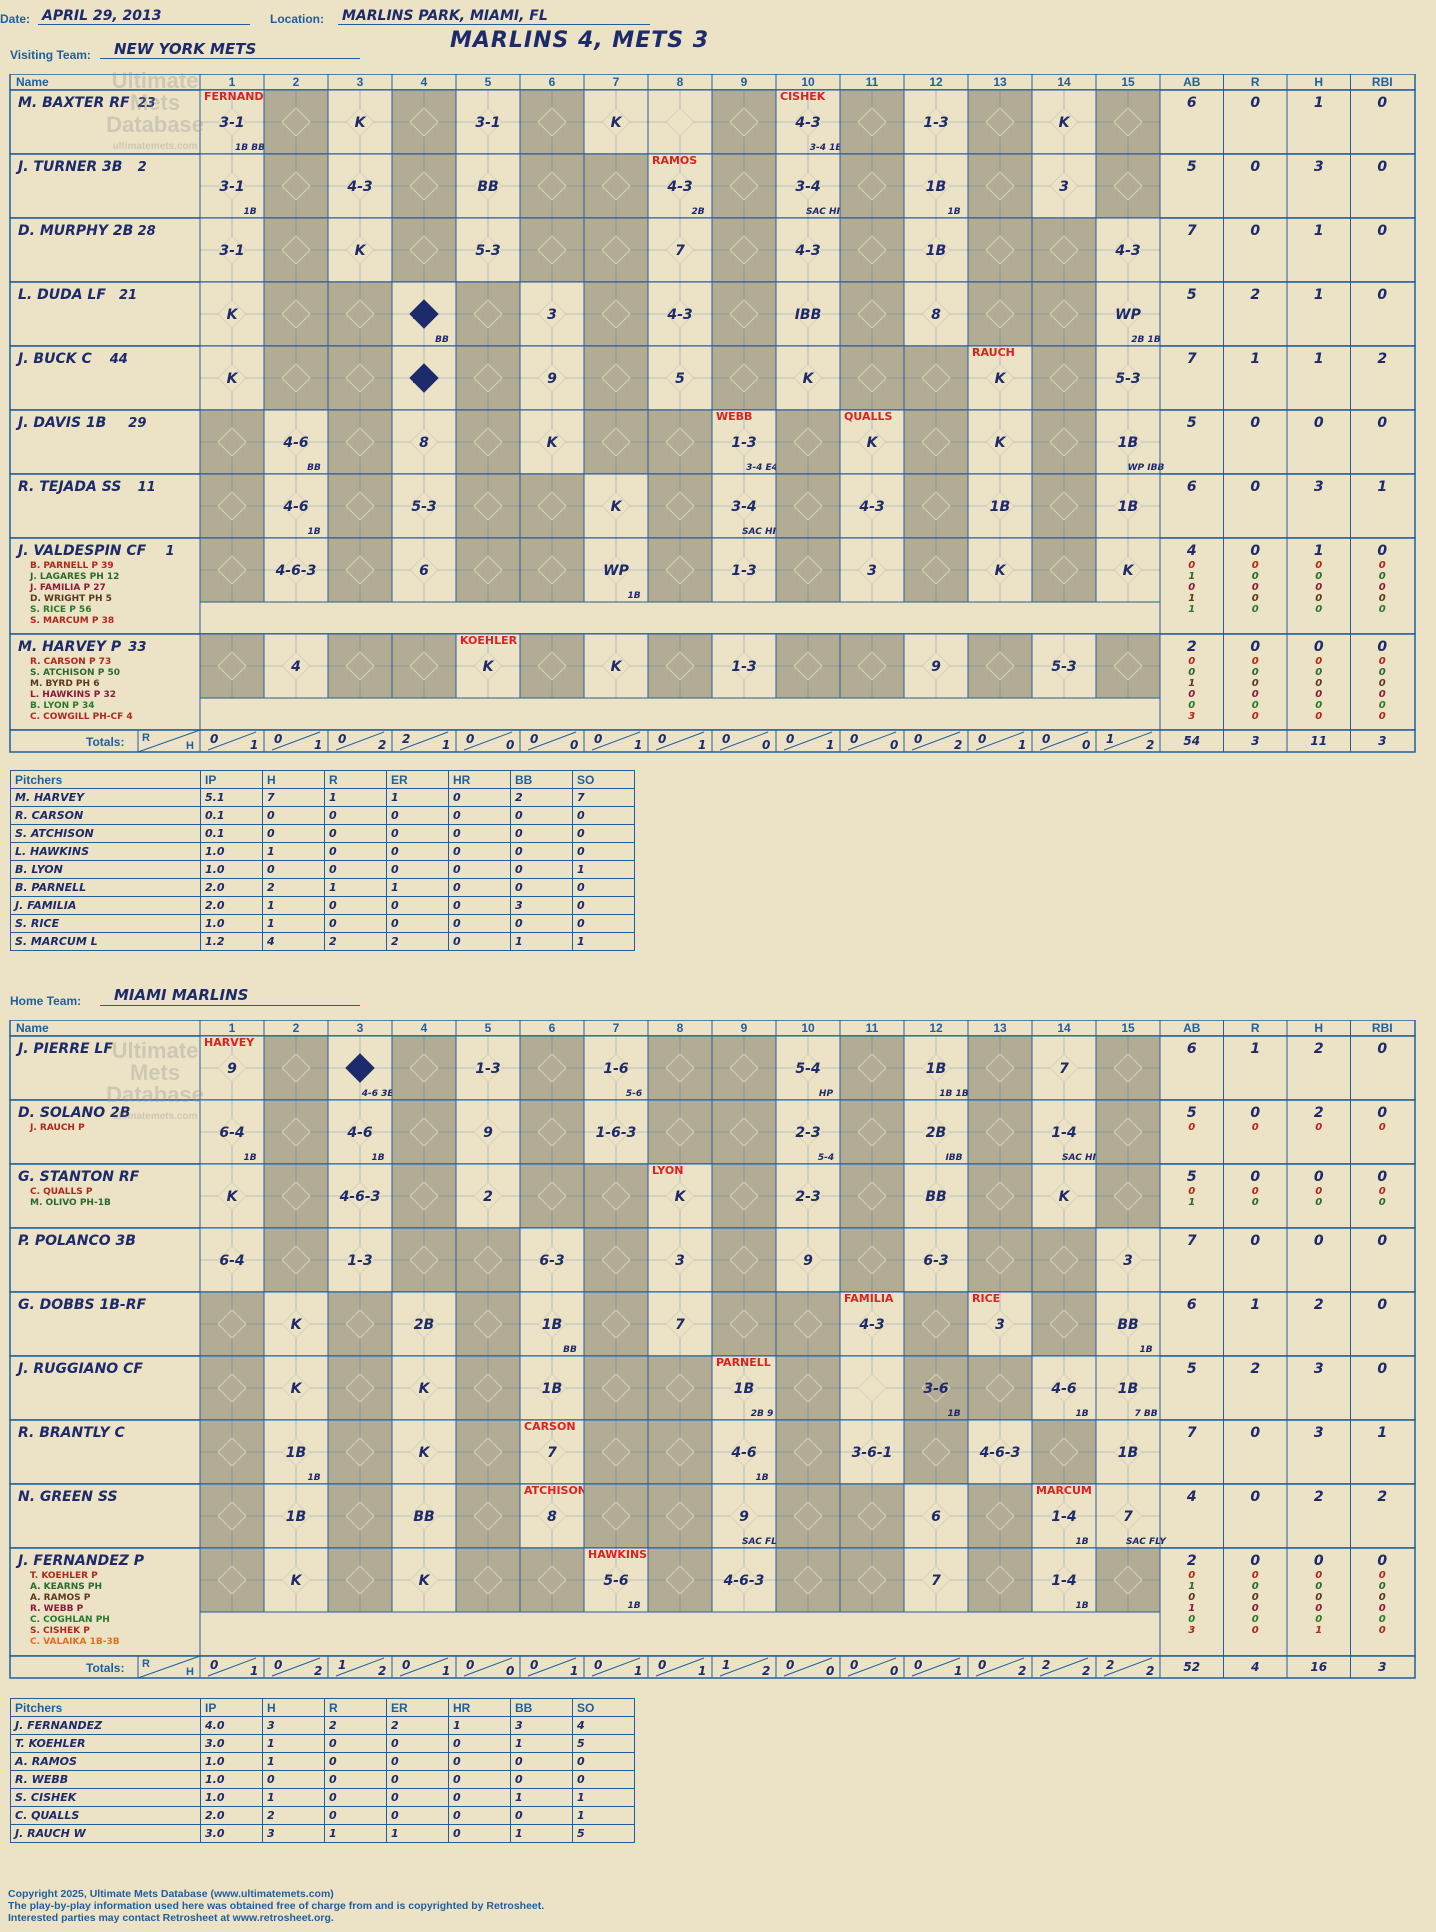 Image resolution: width=1436 pixels, height=1932 pixels. Describe the element at coordinates (53, 359) in the screenshot. I see `batter-name: J. BUCK C` at that location.